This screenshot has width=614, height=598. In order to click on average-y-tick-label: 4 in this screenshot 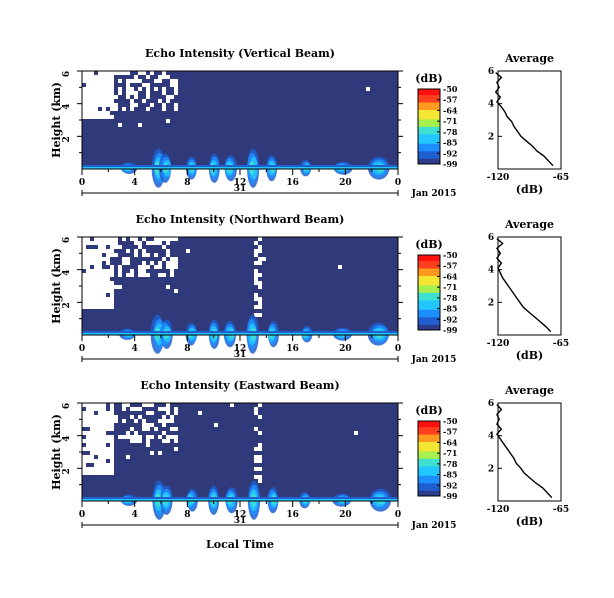, I will do `click(491, 105)`.